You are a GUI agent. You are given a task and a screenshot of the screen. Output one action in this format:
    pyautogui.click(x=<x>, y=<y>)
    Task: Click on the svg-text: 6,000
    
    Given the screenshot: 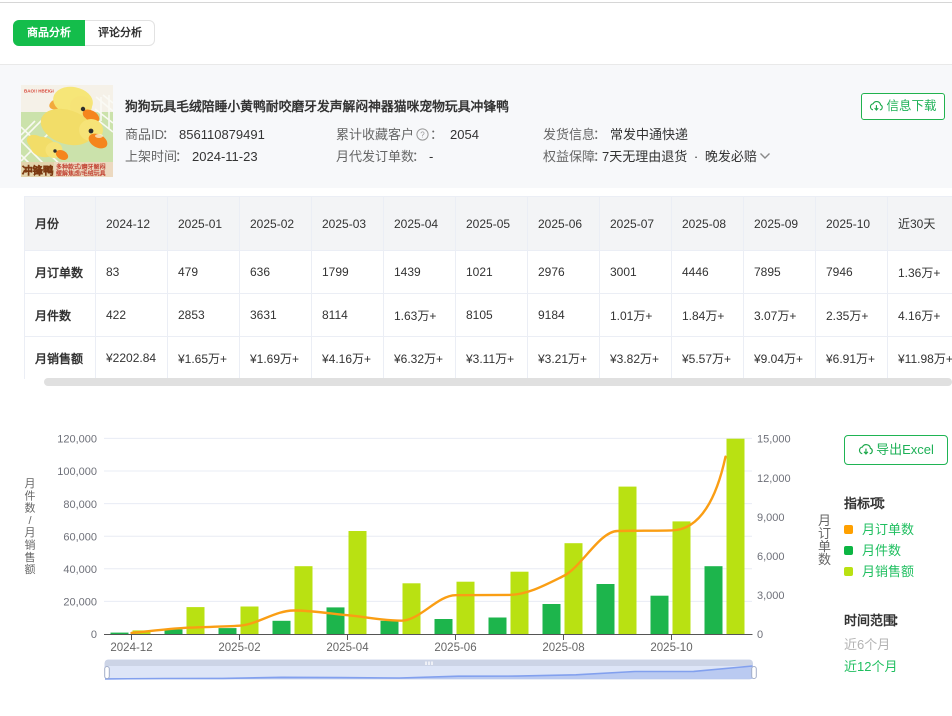 What is the action you would take?
    pyautogui.click(x=771, y=557)
    